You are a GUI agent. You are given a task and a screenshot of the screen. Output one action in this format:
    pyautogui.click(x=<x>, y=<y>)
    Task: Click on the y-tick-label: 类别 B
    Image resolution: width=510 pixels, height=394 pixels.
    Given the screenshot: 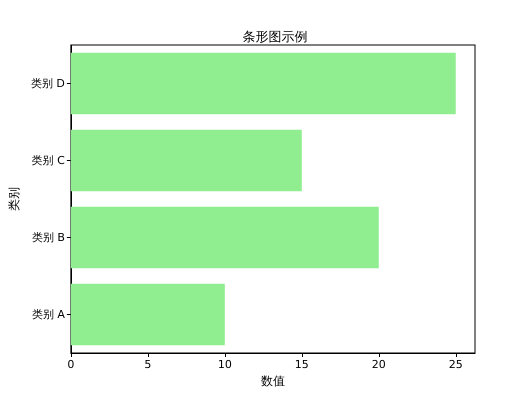 What is the action you would take?
    pyautogui.click(x=48, y=237)
    